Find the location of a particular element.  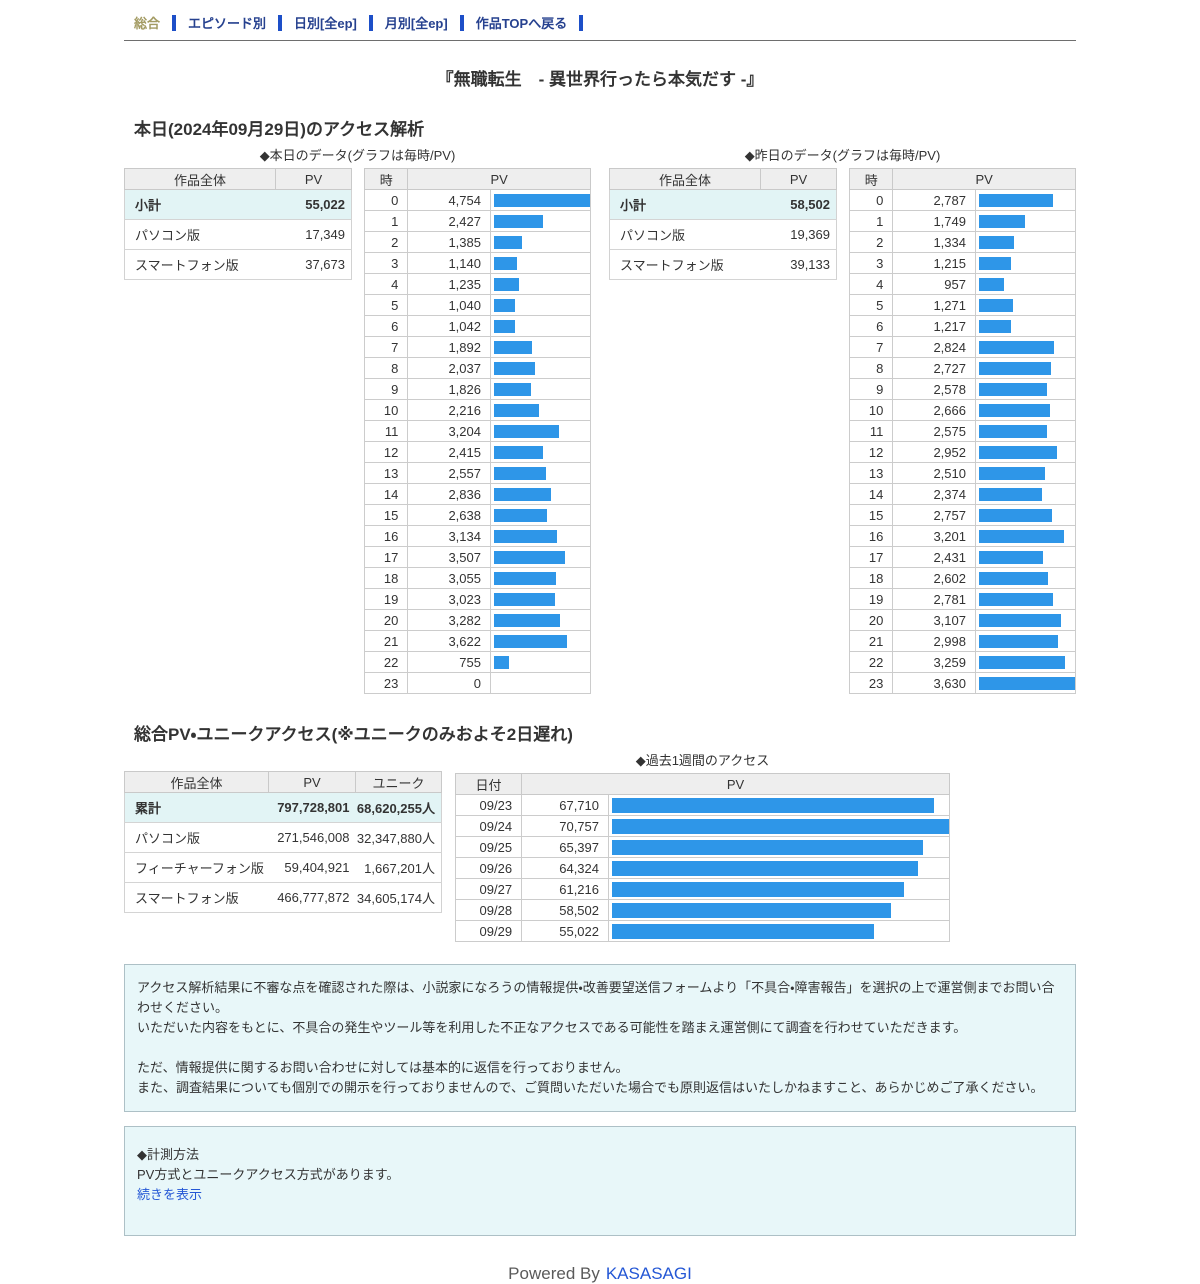

row-label-cell: 23 is located at coordinates (871, 683).